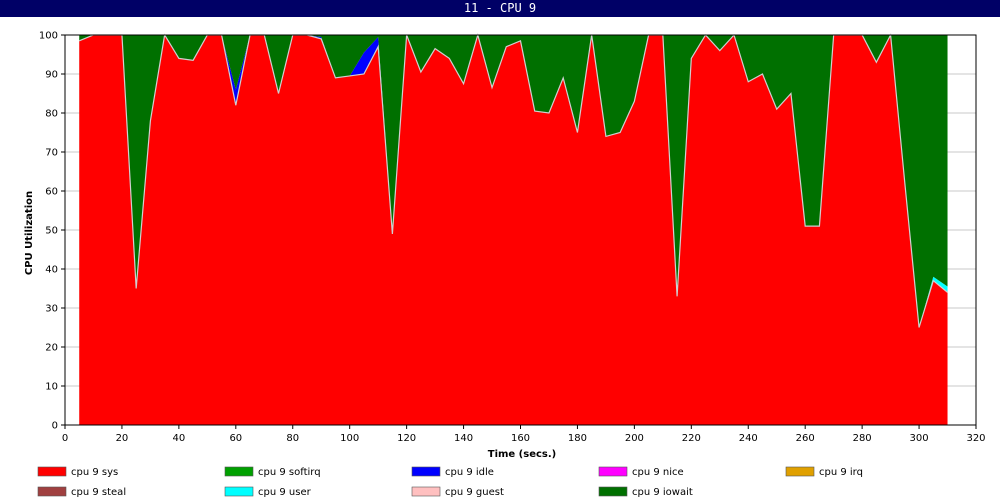 The height and width of the screenshot is (504, 1000). Describe the element at coordinates (862, 438) in the screenshot. I see `x-tick-label: 280` at that location.